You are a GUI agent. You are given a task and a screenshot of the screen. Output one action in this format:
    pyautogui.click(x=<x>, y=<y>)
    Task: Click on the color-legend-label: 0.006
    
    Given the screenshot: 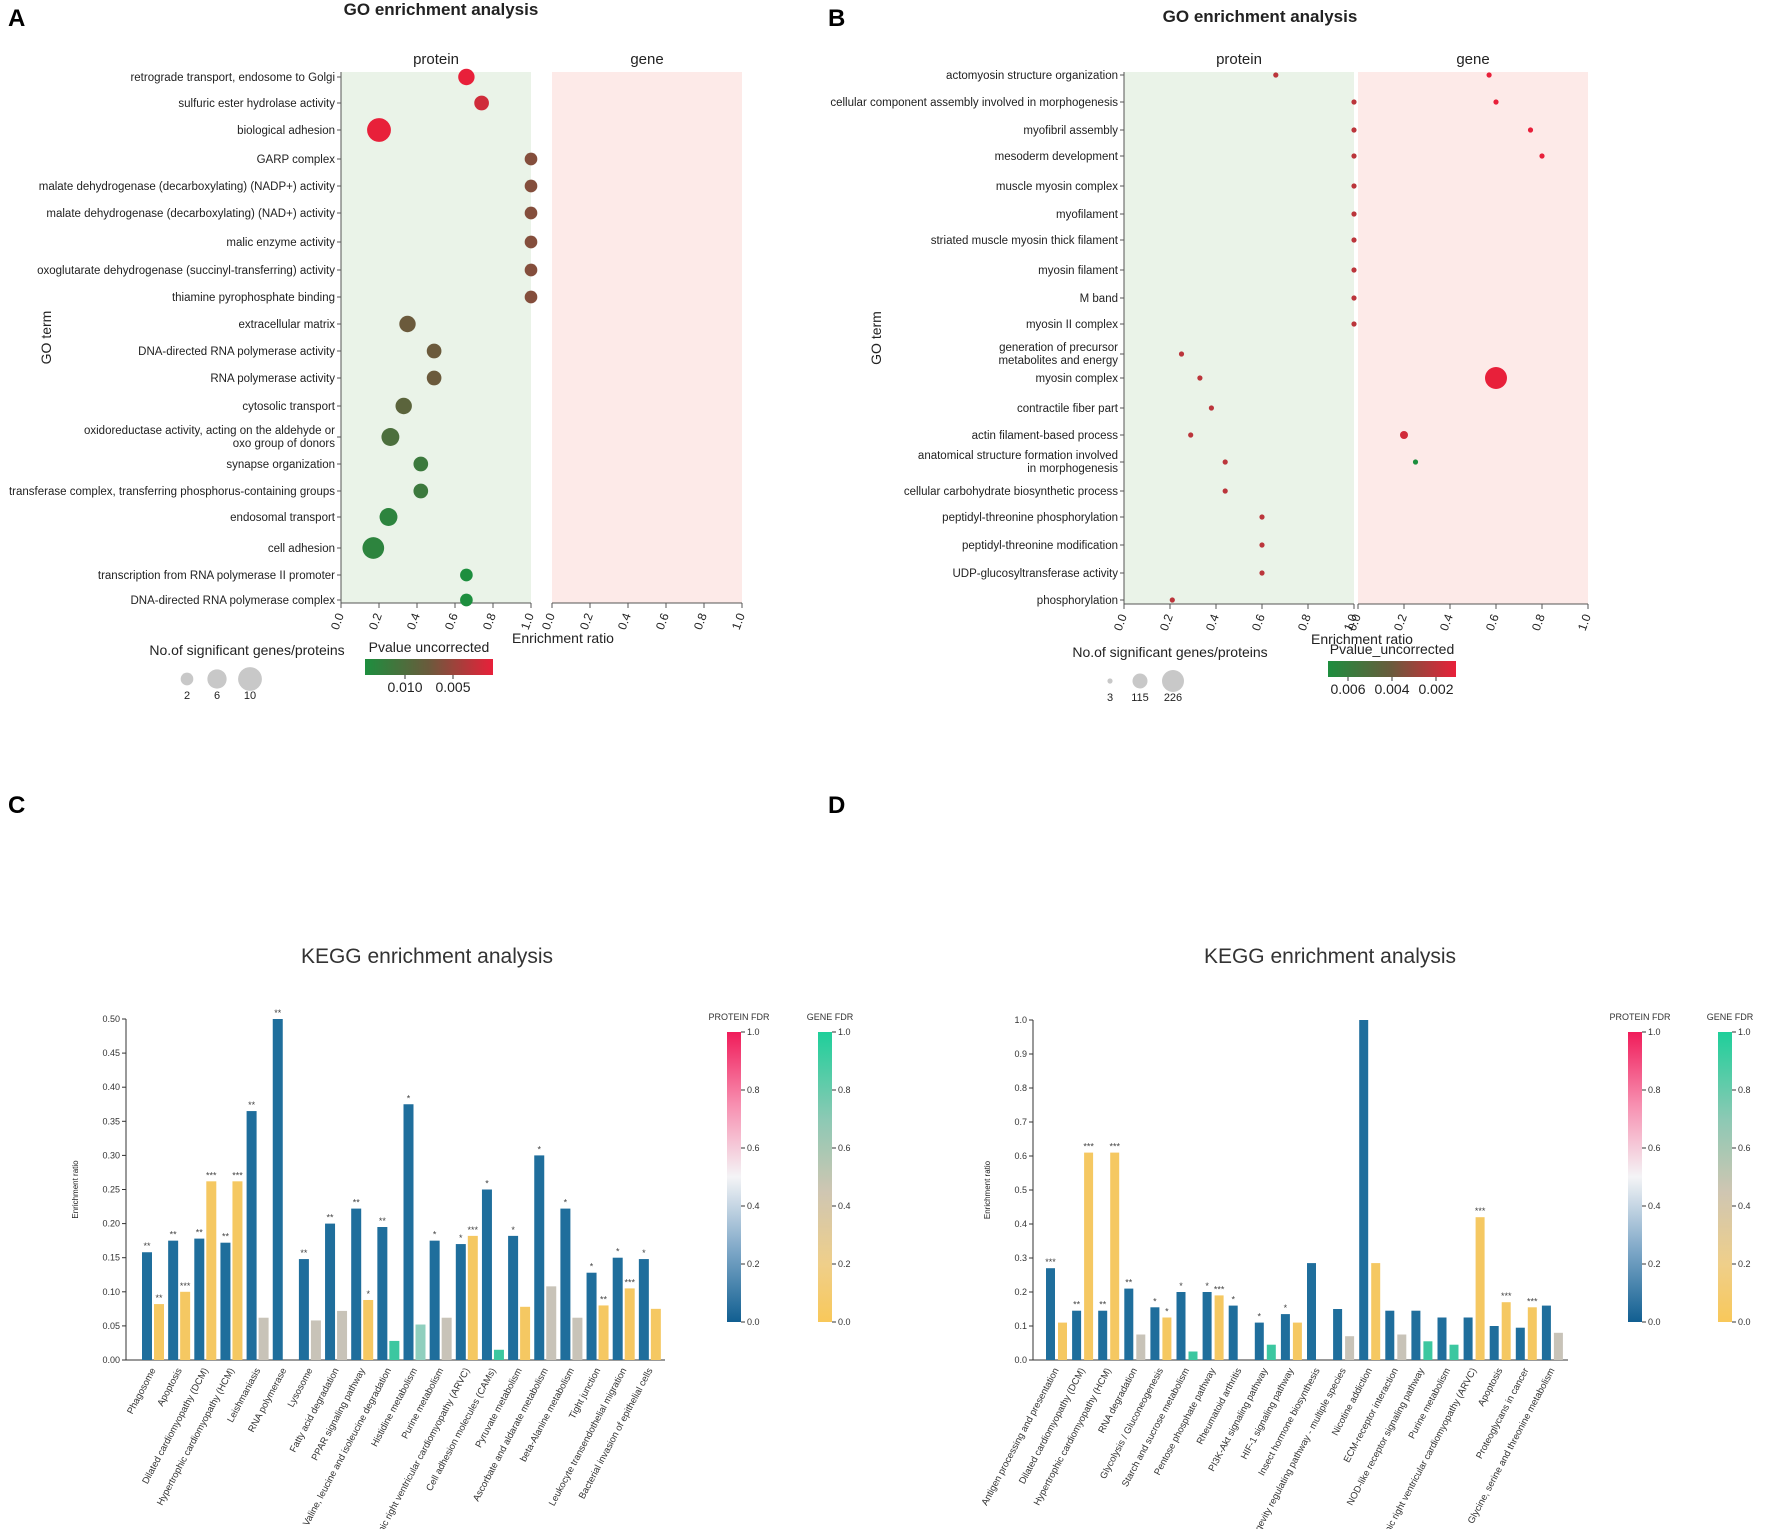 What is the action you would take?
    pyautogui.click(x=1347, y=689)
    